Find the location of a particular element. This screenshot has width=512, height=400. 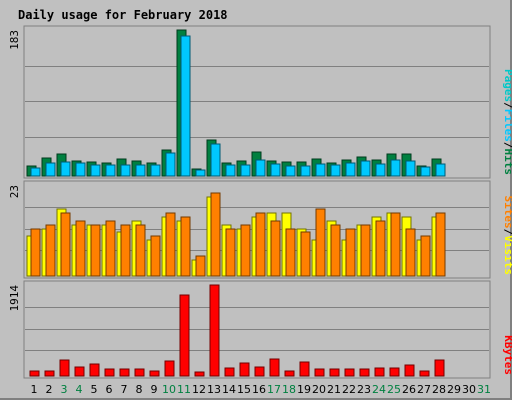

x-tick-label: 21 is located at coordinates (334, 389).